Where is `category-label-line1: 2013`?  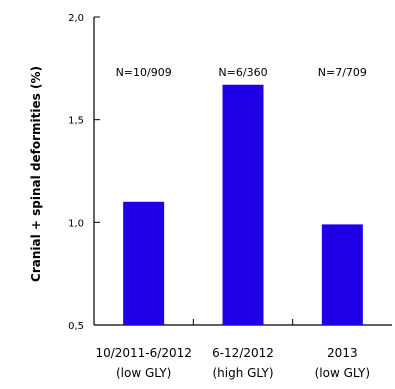
category-label-line1: 2013 is located at coordinates (342, 353).